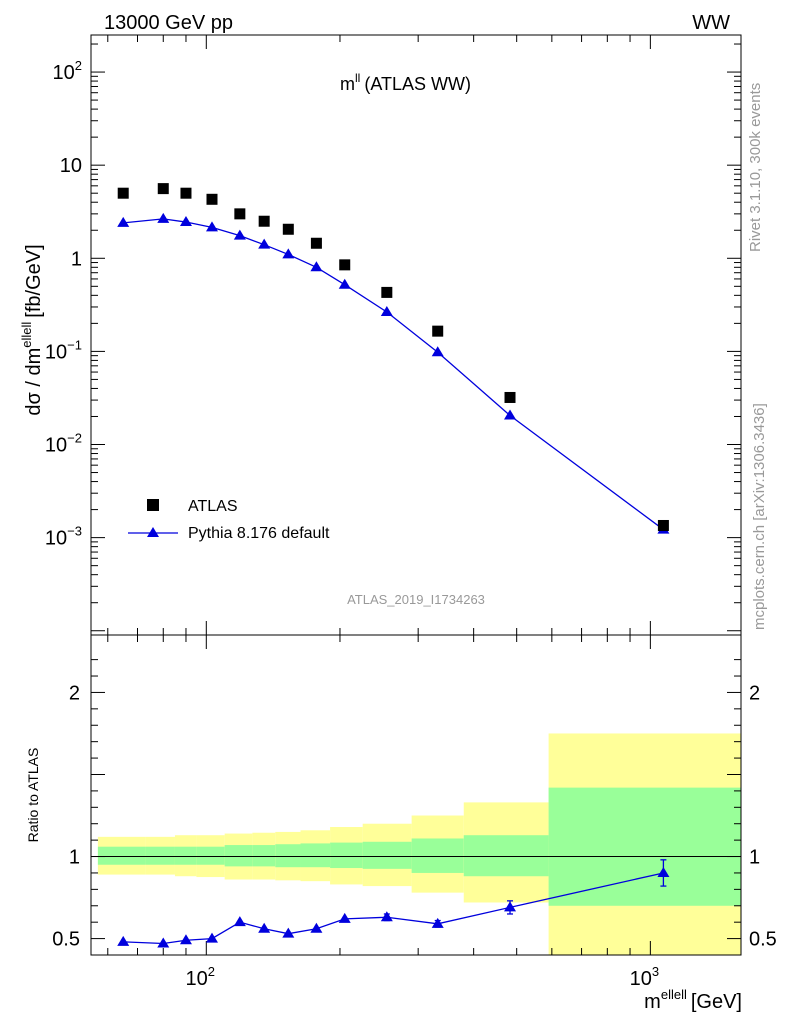  I want to click on ratio-y-tick-label: 0.5, so click(66, 940).